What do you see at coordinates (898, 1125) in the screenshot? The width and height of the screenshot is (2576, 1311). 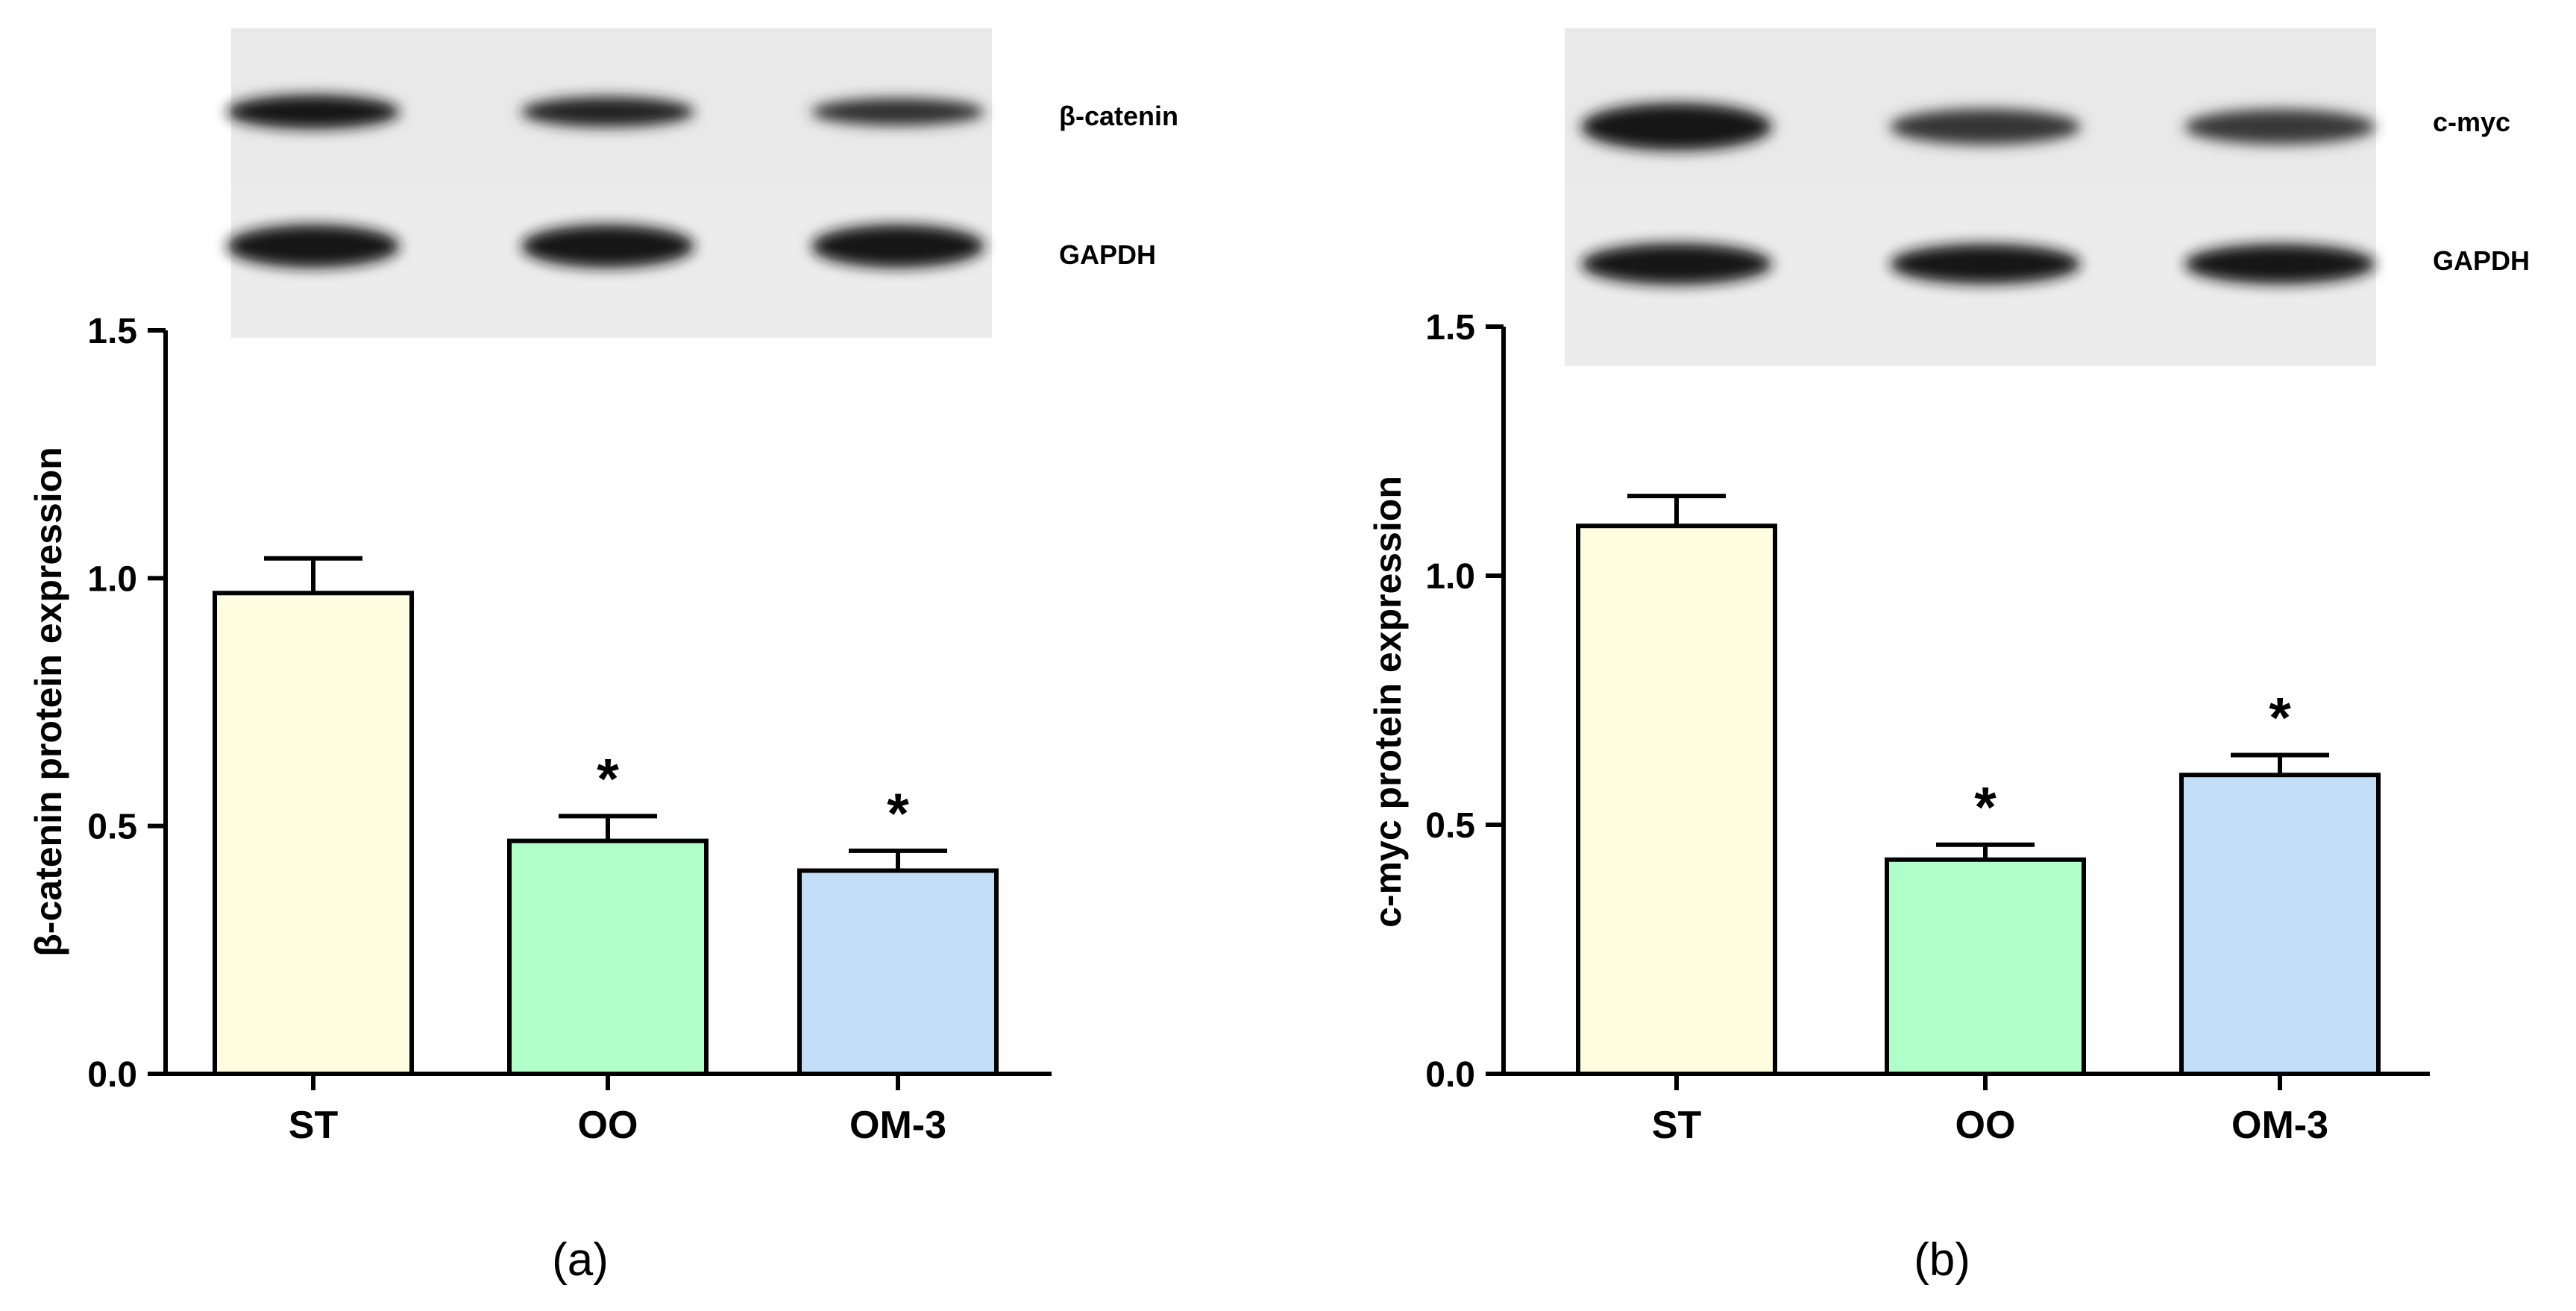 I see `x-tick-label-om-3-a: OM-3` at bounding box center [898, 1125].